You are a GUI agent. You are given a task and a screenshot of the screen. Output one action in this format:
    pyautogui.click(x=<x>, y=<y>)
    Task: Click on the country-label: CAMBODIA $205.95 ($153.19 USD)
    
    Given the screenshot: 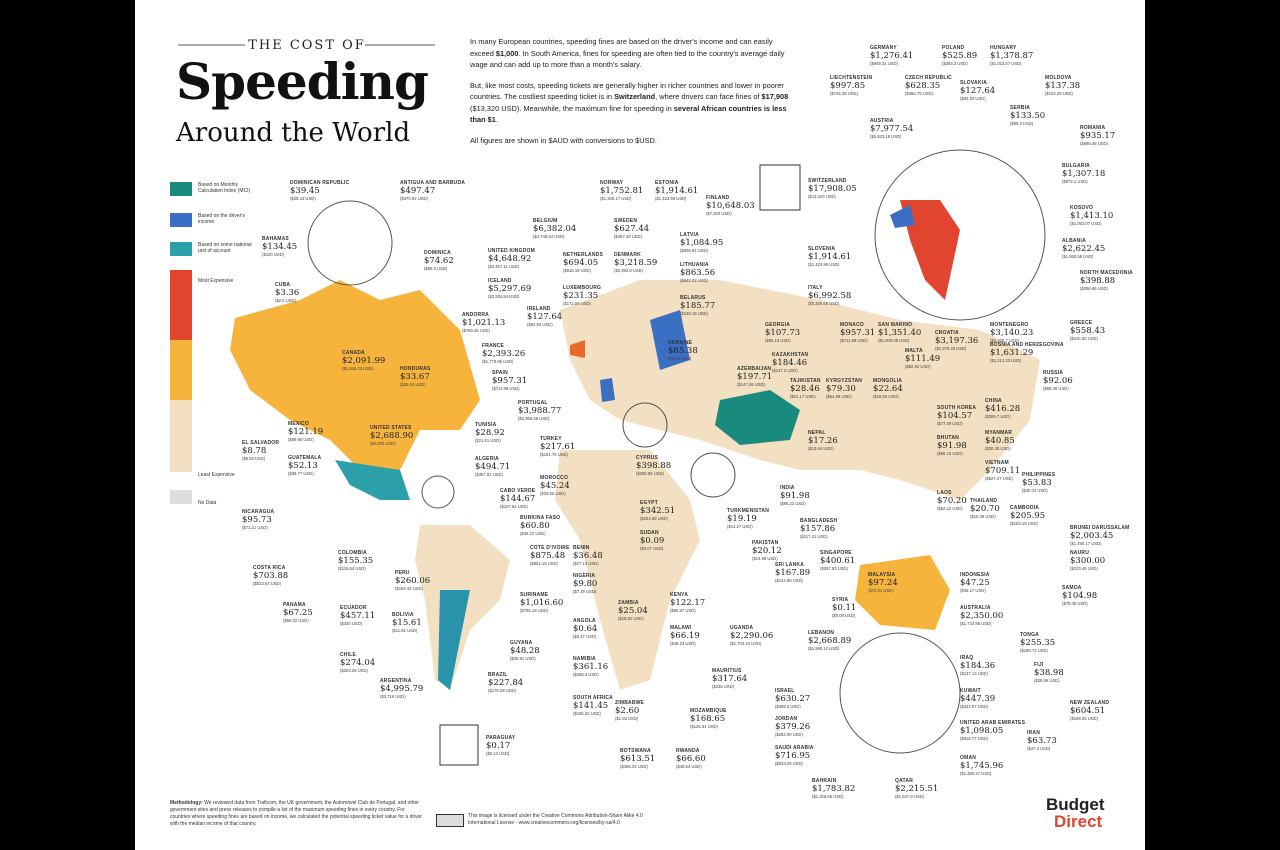 What is the action you would take?
    pyautogui.click(x=1027, y=515)
    